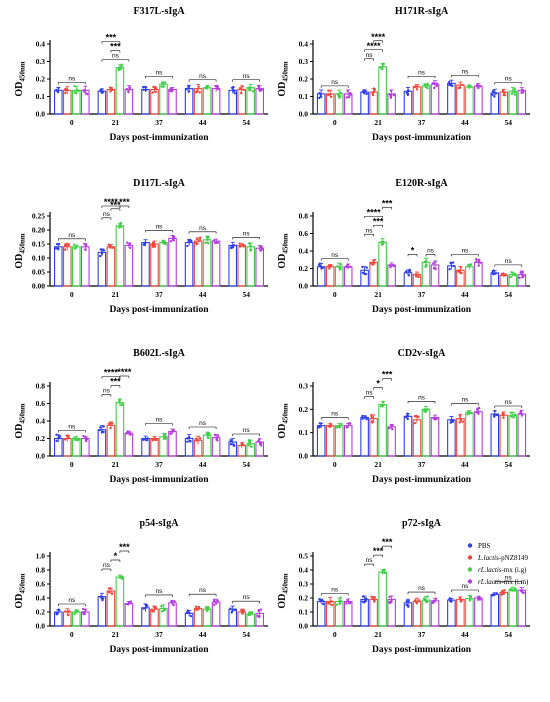  What do you see at coordinates (304, 216) in the screenshot?
I see `y-tick-label: 0.8` at bounding box center [304, 216].